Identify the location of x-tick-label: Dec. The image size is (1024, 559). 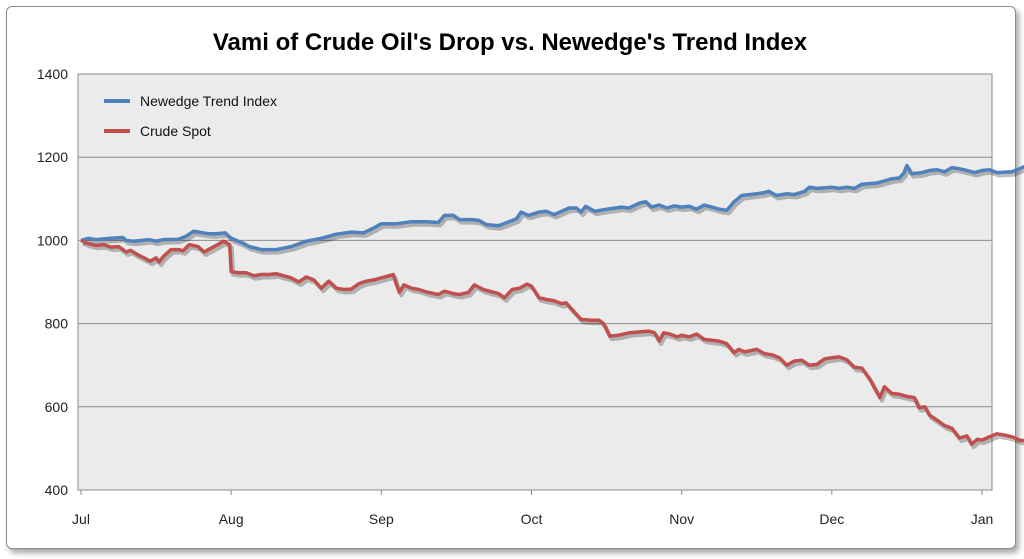
(831, 519).